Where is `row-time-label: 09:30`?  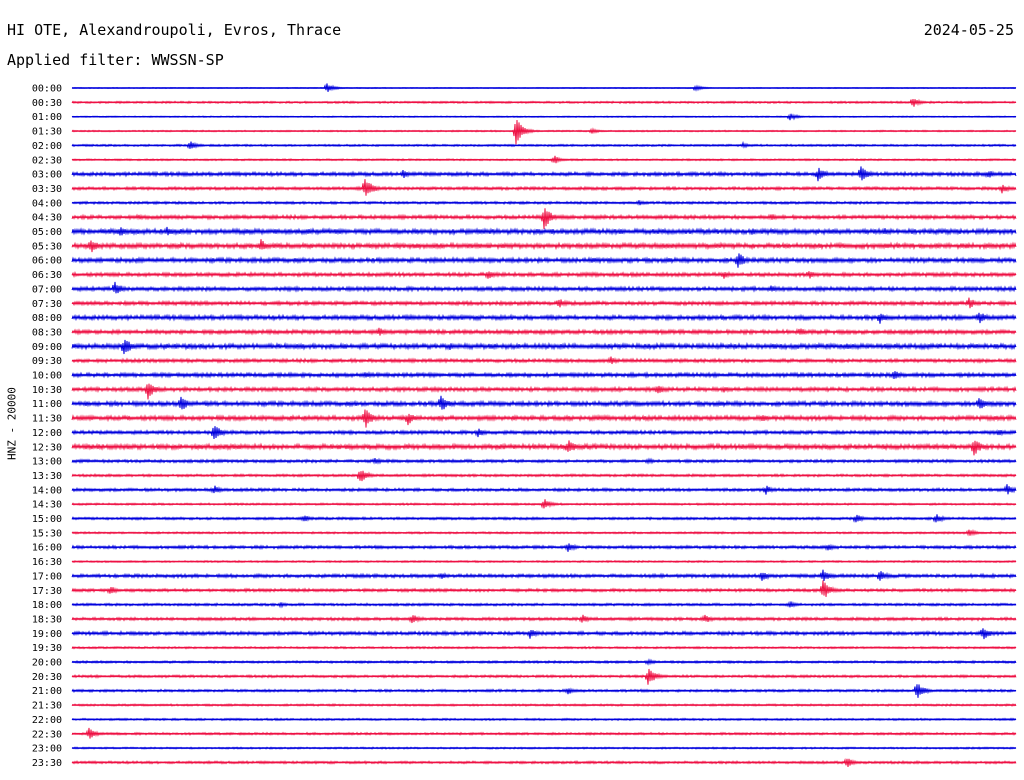
row-time-label: 09:30 is located at coordinates (47, 361).